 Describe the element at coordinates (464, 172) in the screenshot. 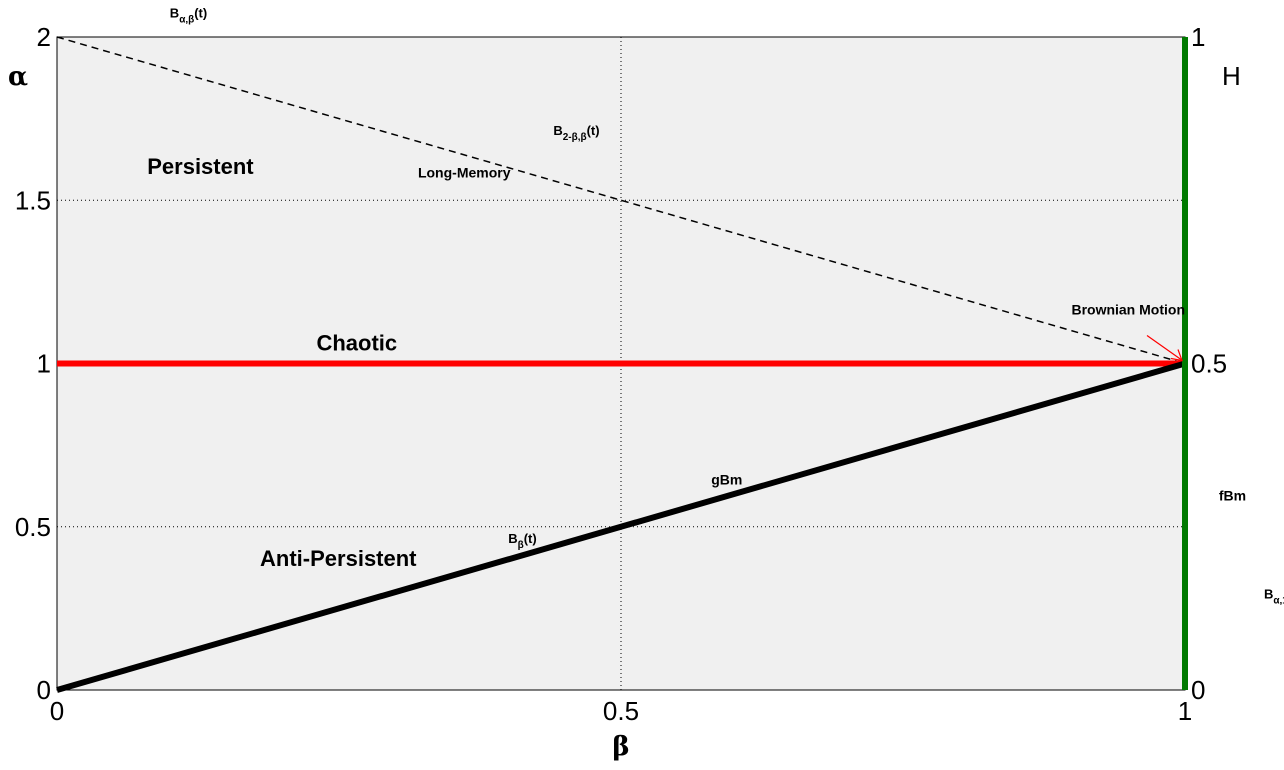

I see `annotation-long-memory: Long-Memory` at that location.